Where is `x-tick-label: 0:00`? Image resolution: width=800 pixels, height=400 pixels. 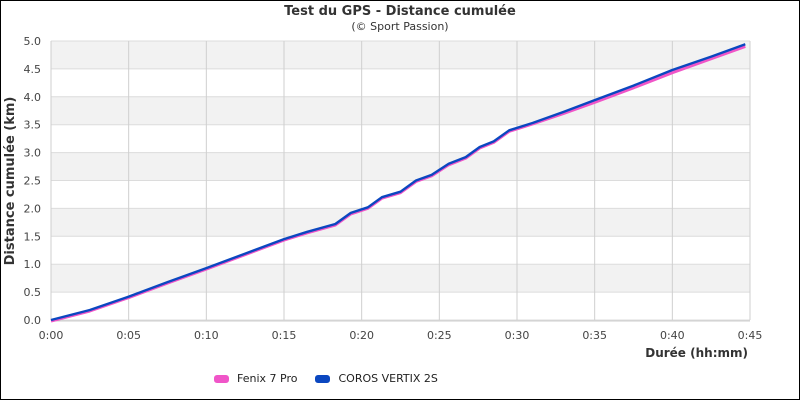
x-tick-label: 0:00 is located at coordinates (51, 335).